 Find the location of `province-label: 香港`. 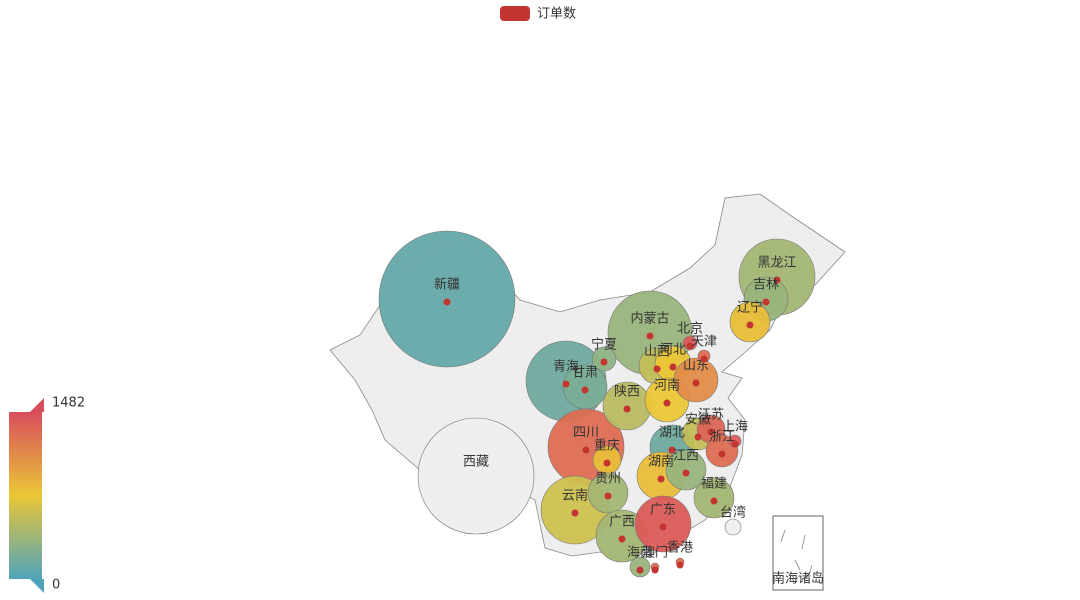

province-label: 香港 is located at coordinates (680, 548).